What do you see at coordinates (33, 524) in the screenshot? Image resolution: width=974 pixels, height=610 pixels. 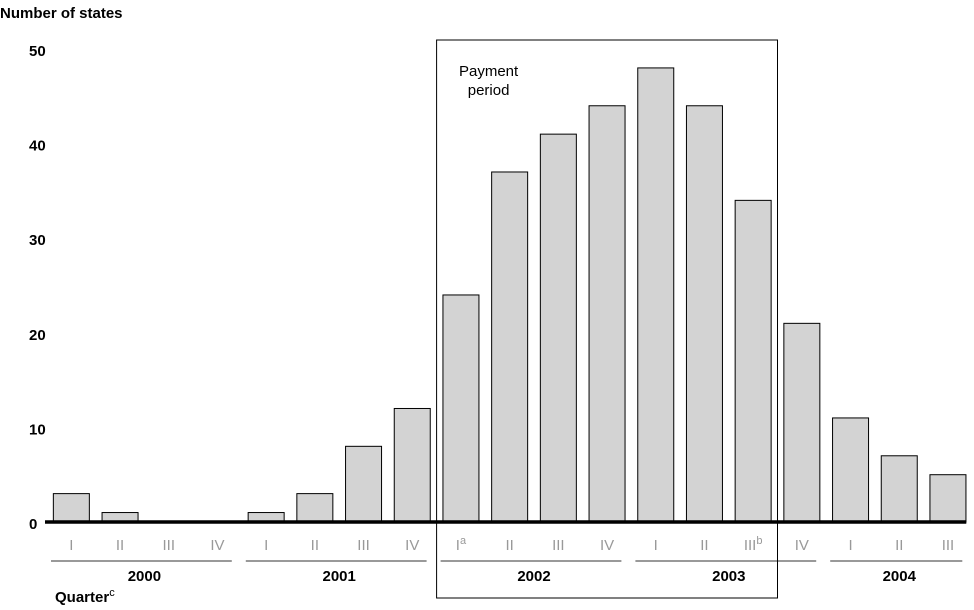 I see `y-tick-label: 0` at bounding box center [33, 524].